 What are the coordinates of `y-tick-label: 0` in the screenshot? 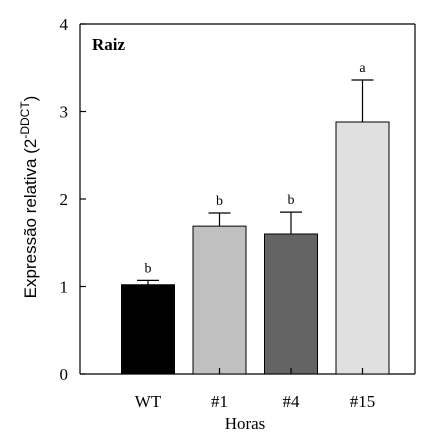 It's located at (64, 374).